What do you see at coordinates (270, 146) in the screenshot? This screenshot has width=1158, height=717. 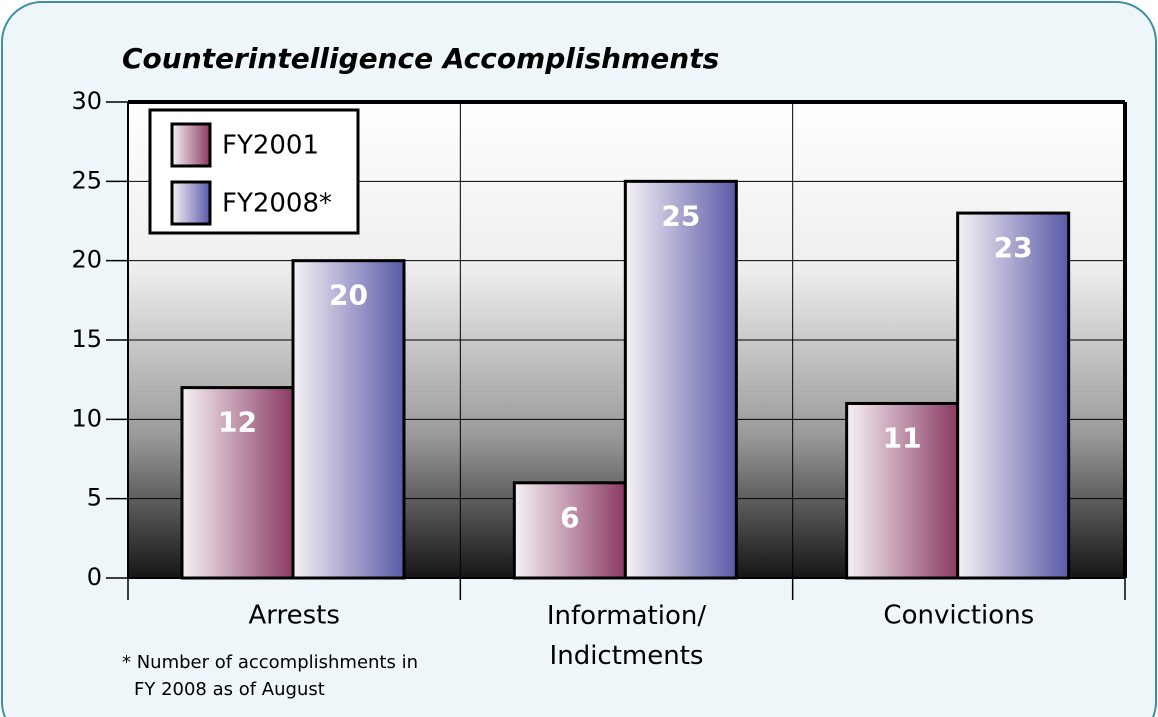 I see `legend-label: FY2001` at bounding box center [270, 146].